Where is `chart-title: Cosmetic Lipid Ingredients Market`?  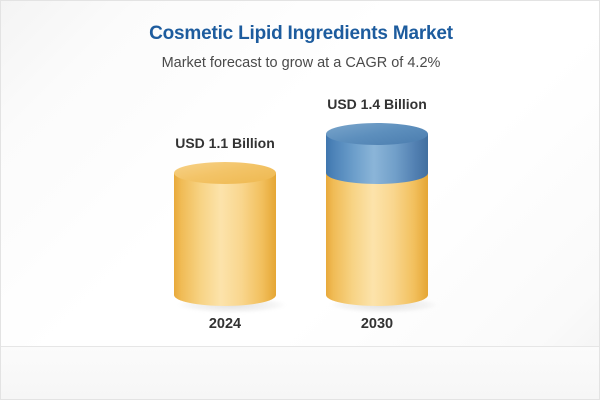
chart-title: Cosmetic Lipid Ingredients Market is located at coordinates (301, 33).